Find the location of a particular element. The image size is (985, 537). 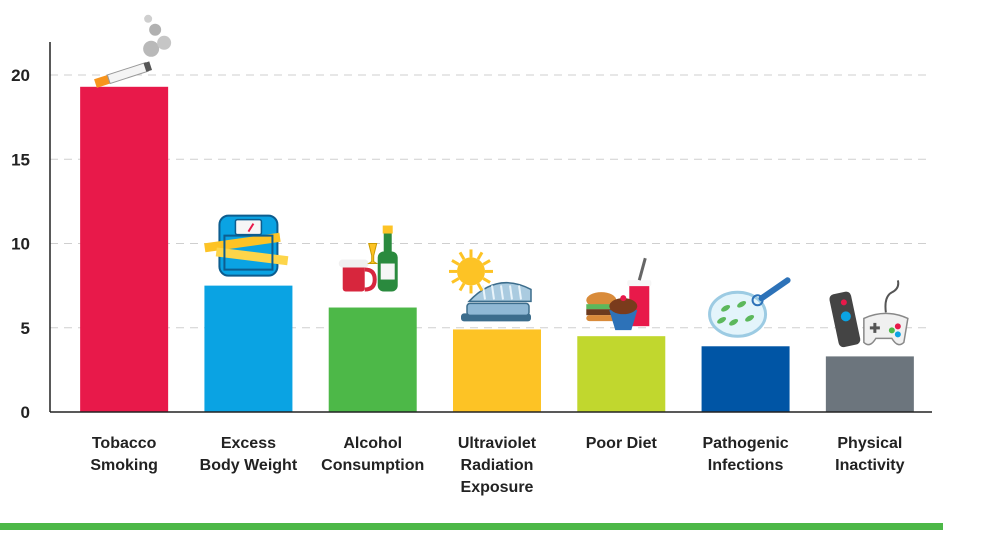

category-label: Excess is located at coordinates (248, 443).